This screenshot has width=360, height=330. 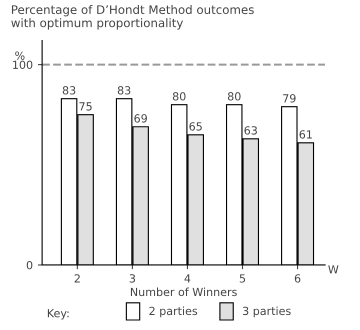 What do you see at coordinates (140, 118) in the screenshot?
I see `data-label: 69` at bounding box center [140, 118].